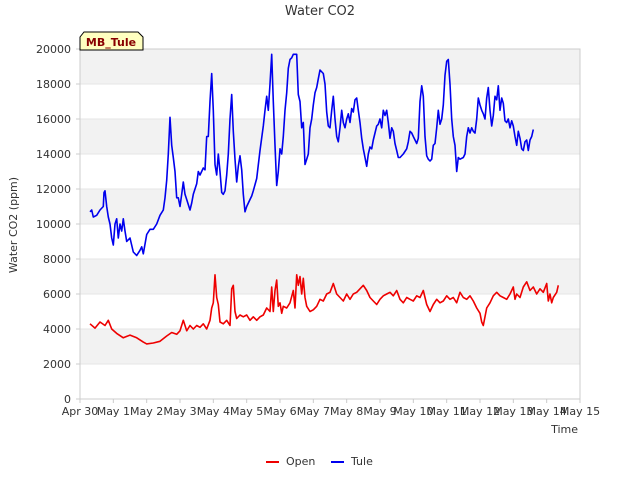 The image size is (640, 484). What do you see at coordinates (53, 189) in the screenshot?
I see `y-tick-label: 12000` at bounding box center [53, 189].